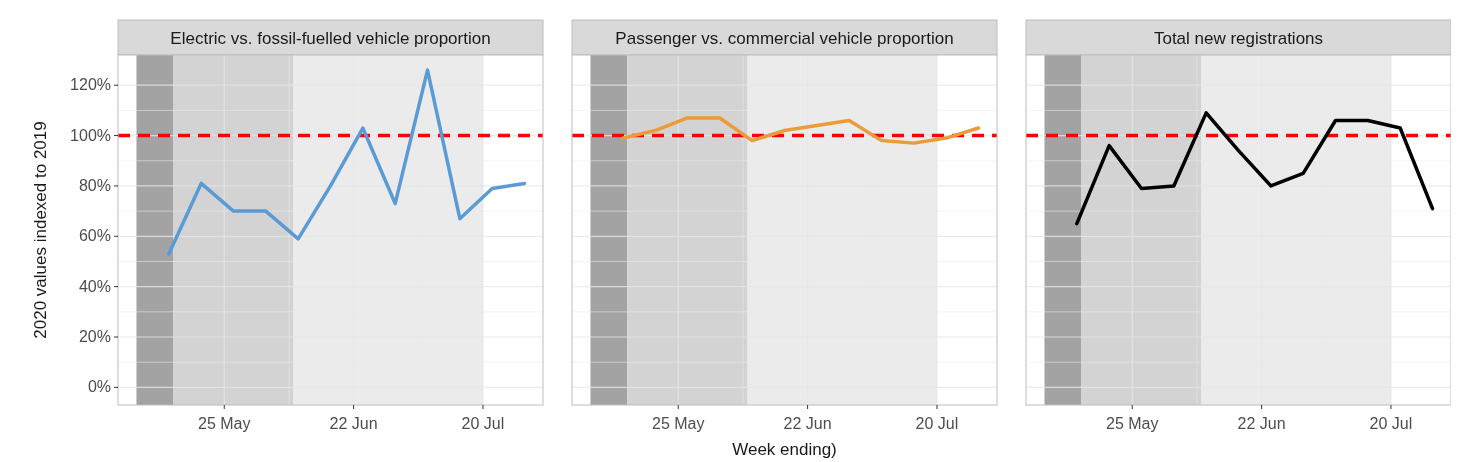  Describe the element at coordinates (94, 337) in the screenshot. I see `y-tick-label: 20%` at that location.